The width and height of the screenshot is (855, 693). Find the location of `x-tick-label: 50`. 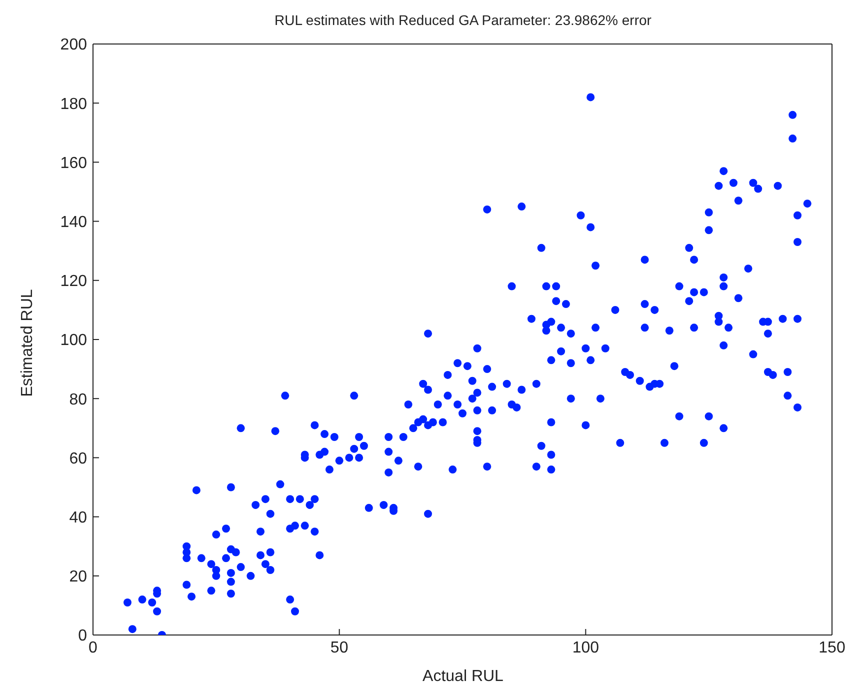

x-tick-label: 50 is located at coordinates (339, 647).